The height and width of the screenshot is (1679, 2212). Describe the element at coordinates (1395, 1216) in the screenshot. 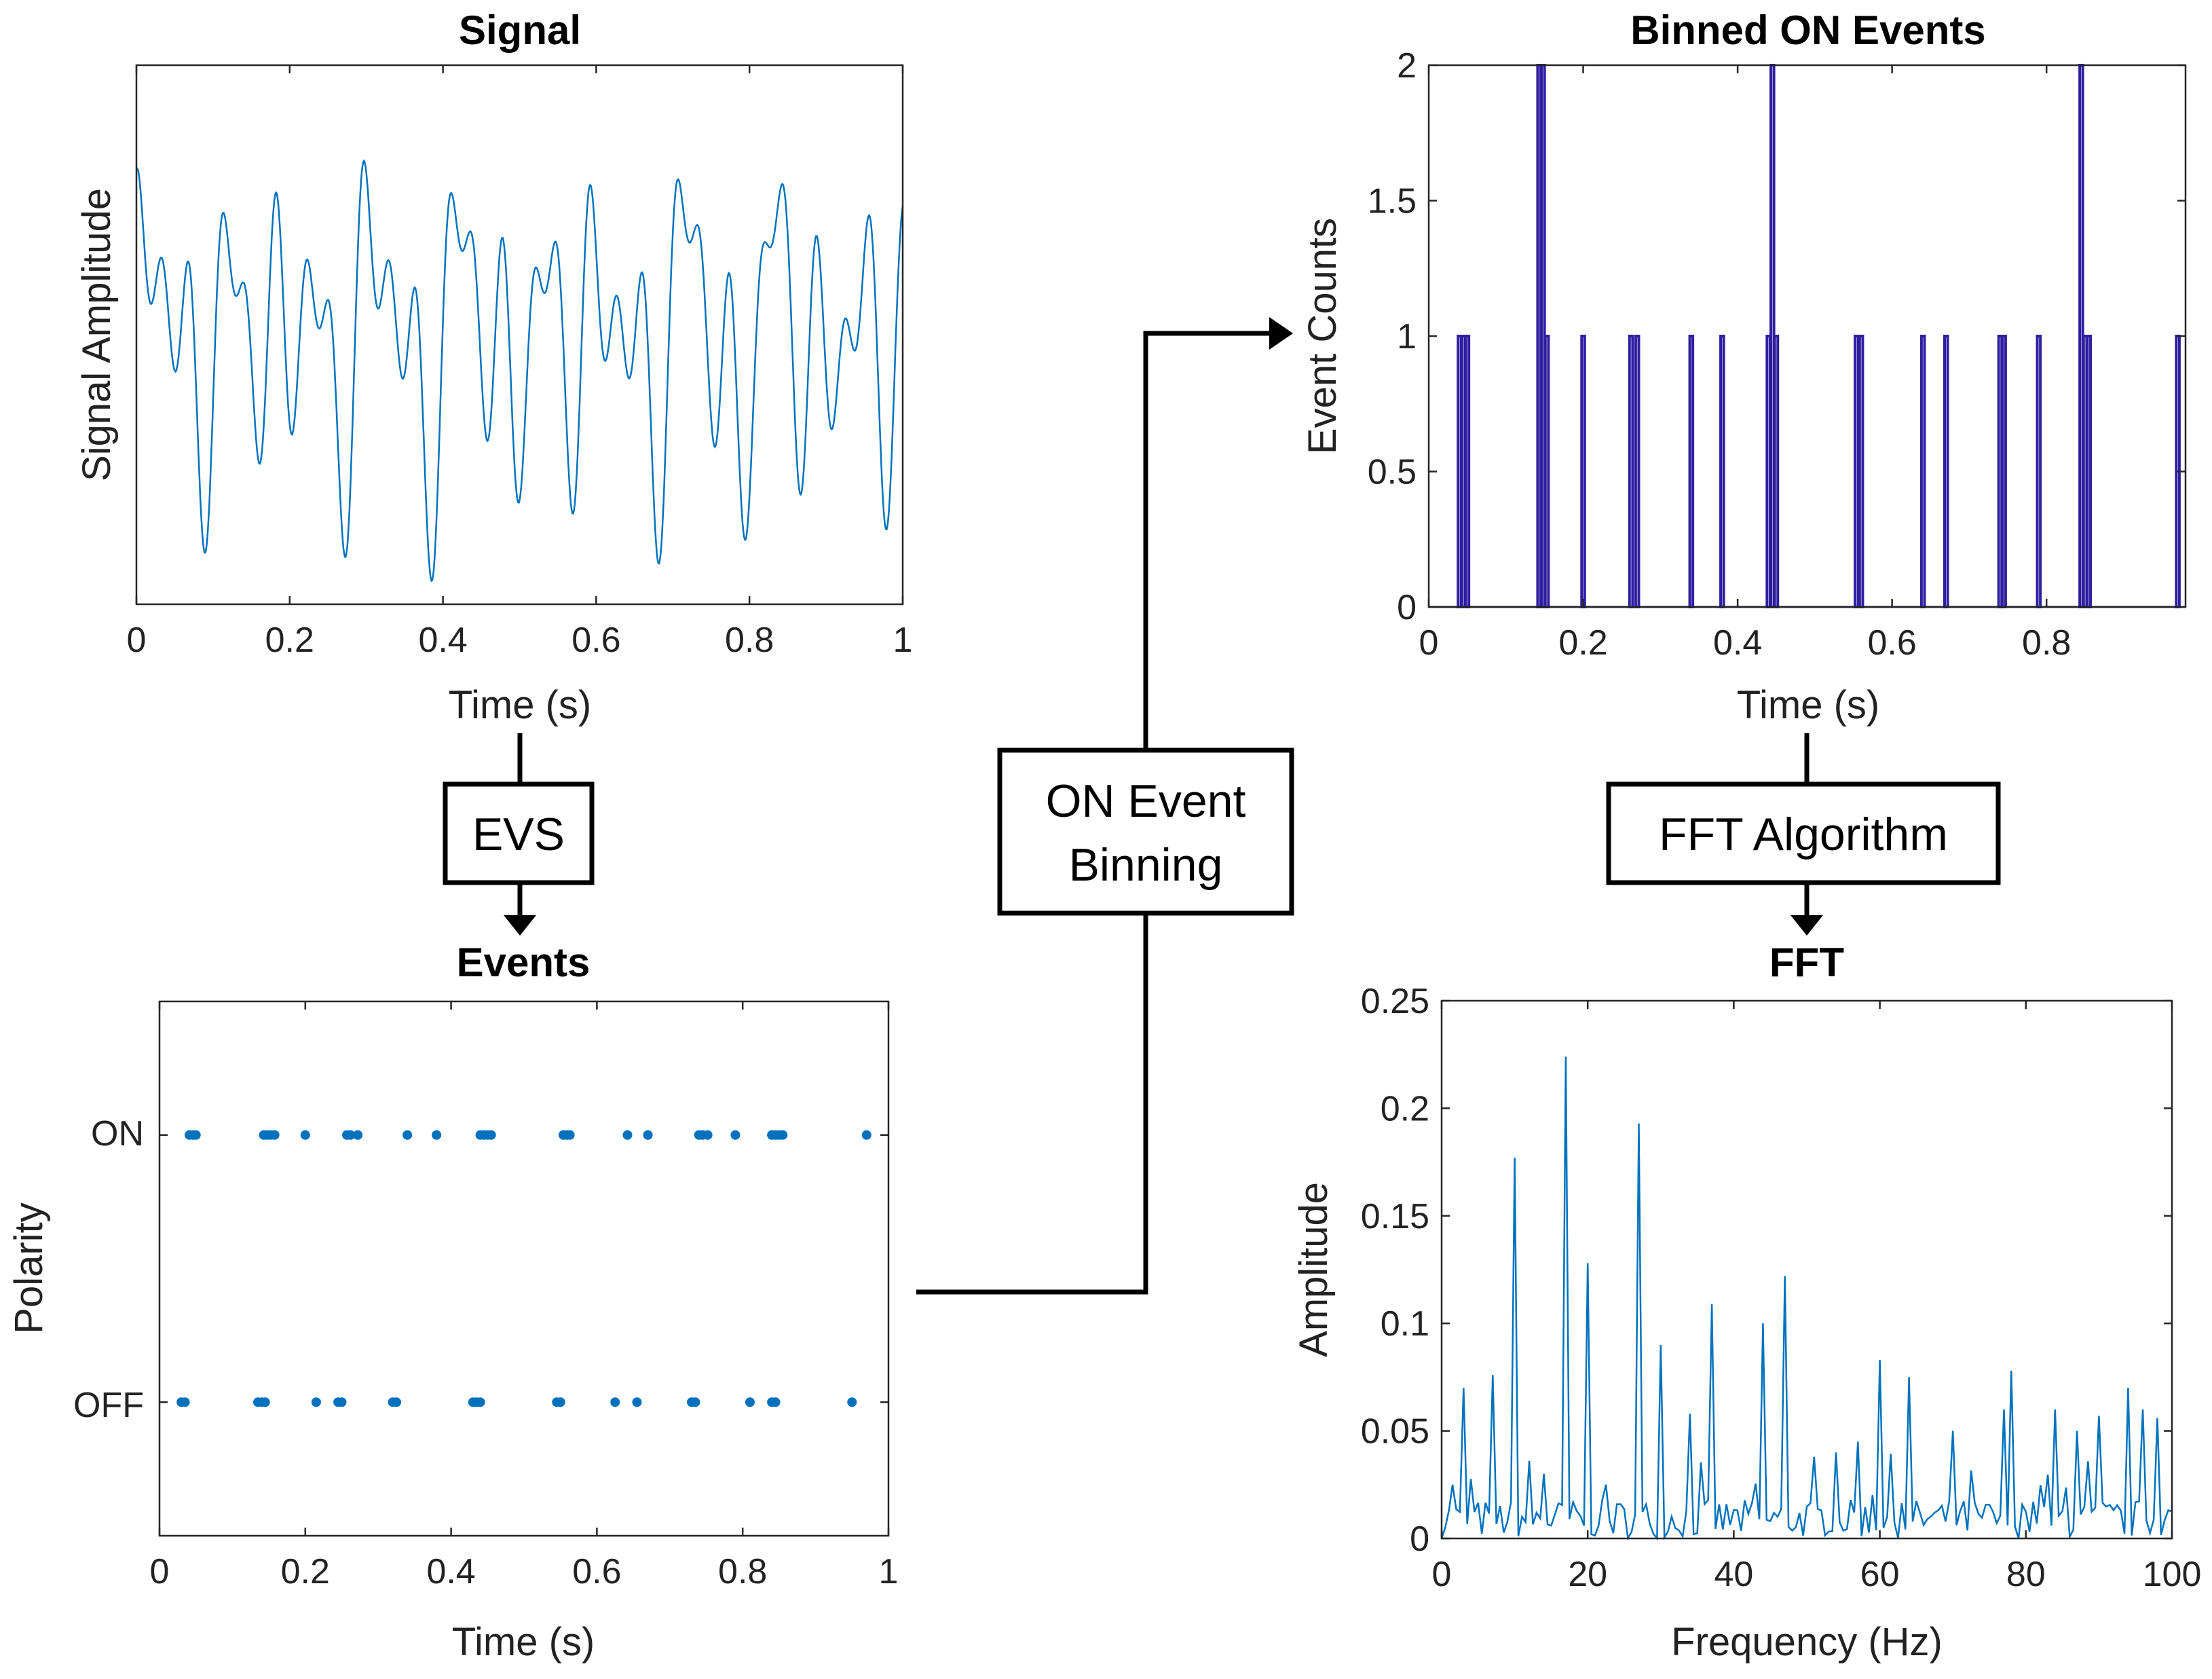

I see `y-tick-label: 0.15` at that location.